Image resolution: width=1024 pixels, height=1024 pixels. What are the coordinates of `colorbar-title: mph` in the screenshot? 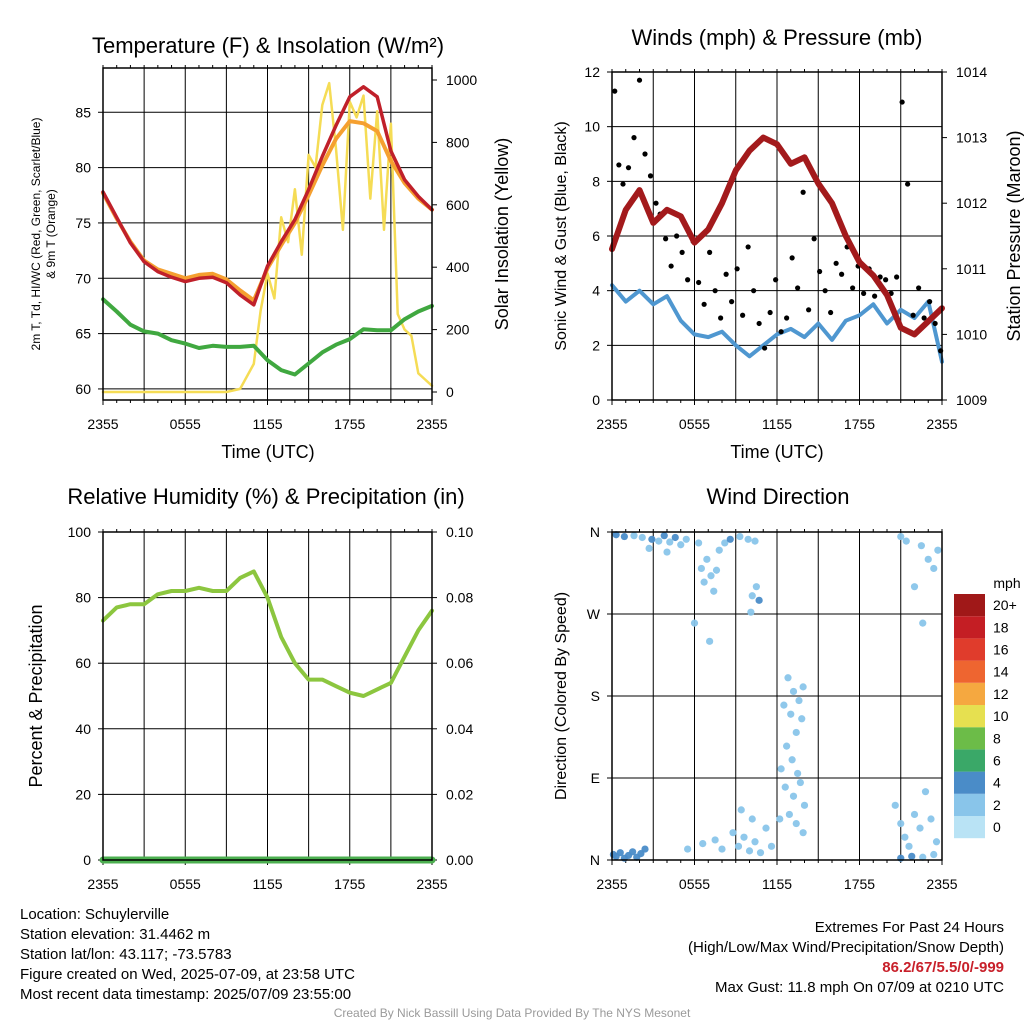 It's located at (1006, 583).